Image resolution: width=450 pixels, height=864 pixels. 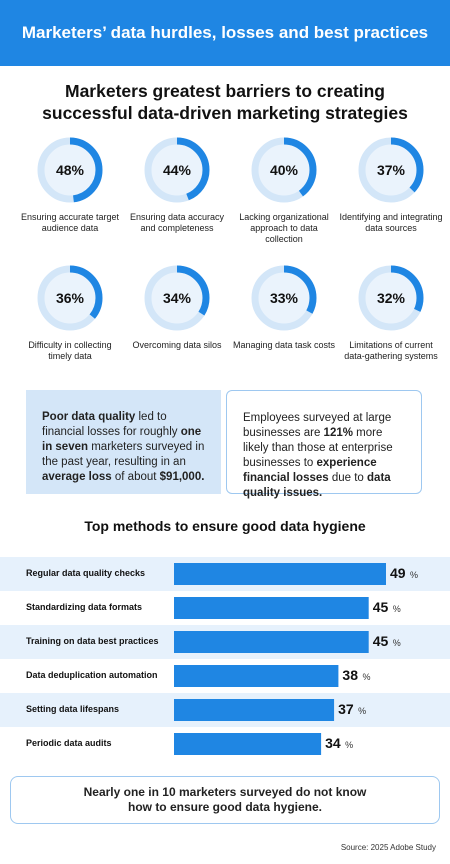 I want to click on donut-value: 44%, so click(x=177, y=170).